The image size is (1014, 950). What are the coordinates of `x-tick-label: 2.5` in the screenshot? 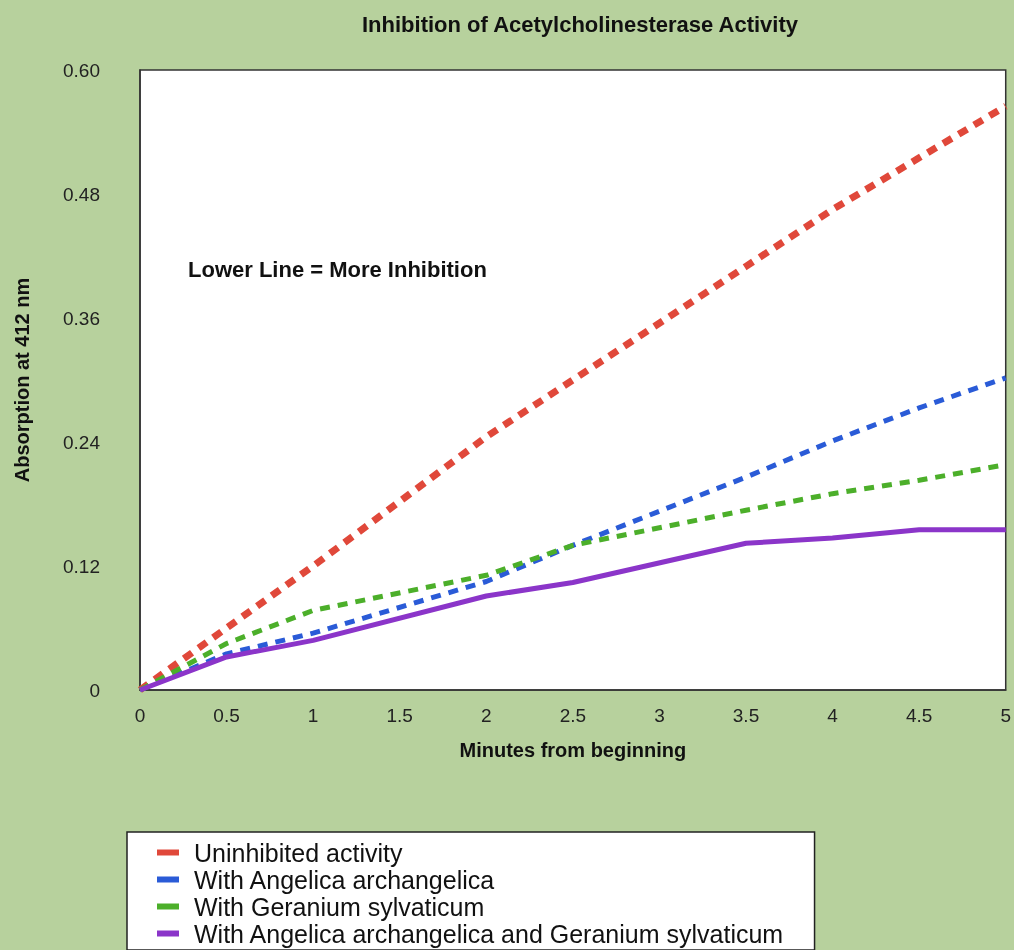 It's located at (573, 715).